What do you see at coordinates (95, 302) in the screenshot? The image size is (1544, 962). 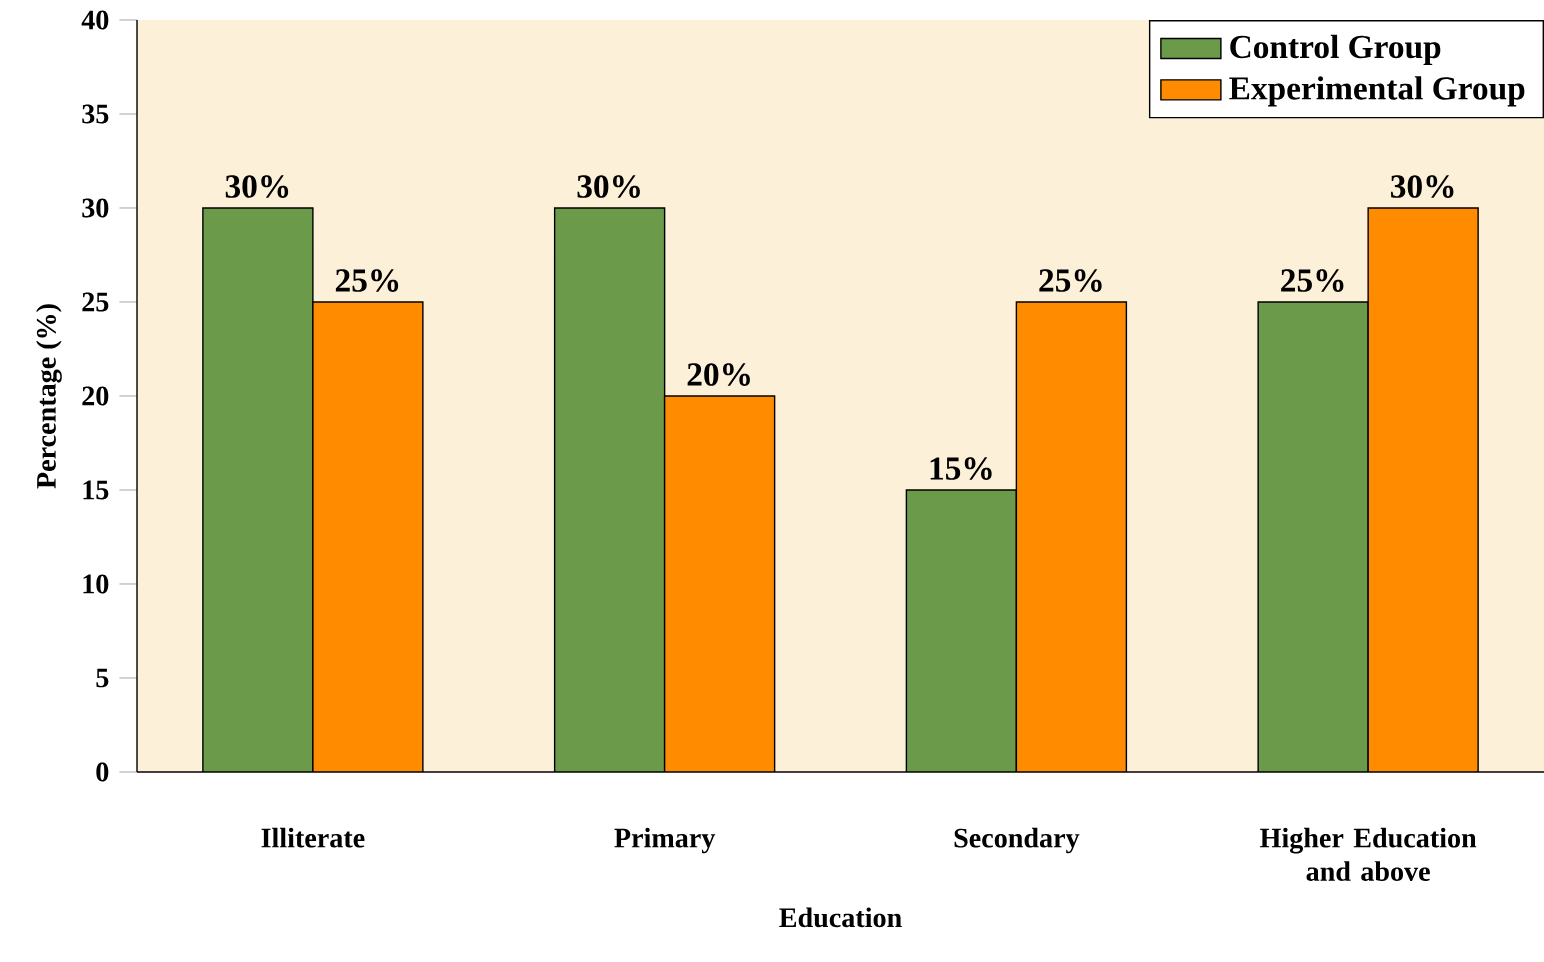 I see `y-tick-label: 25` at bounding box center [95, 302].